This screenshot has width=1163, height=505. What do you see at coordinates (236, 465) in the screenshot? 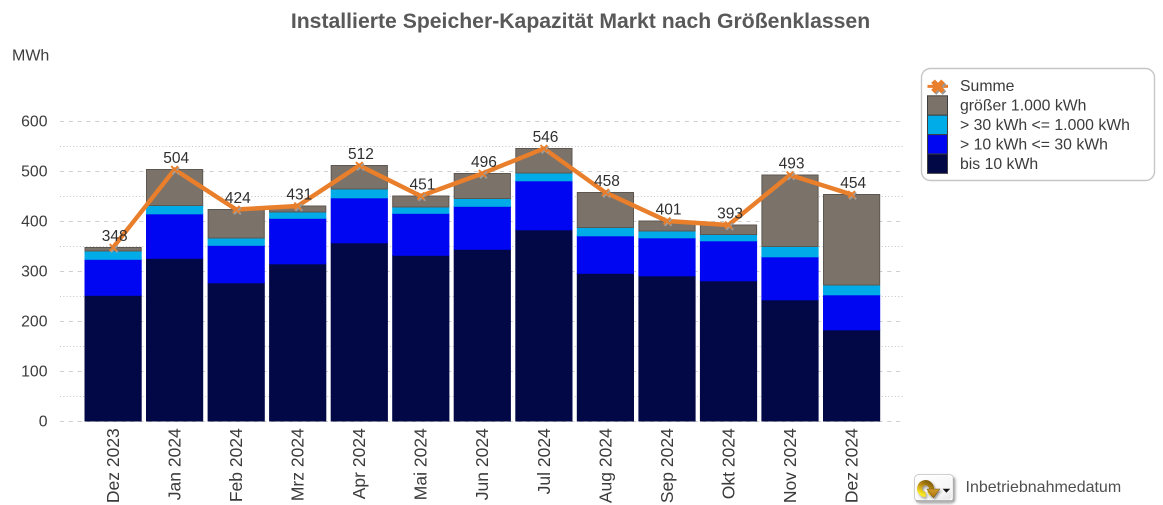
I see `svg-text: Feb 2024` at bounding box center [236, 465].